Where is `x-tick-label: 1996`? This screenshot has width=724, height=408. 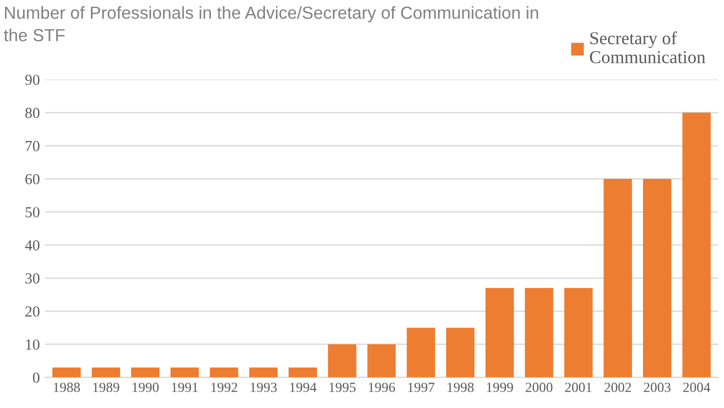 x-tick-label: 1996 is located at coordinates (382, 387).